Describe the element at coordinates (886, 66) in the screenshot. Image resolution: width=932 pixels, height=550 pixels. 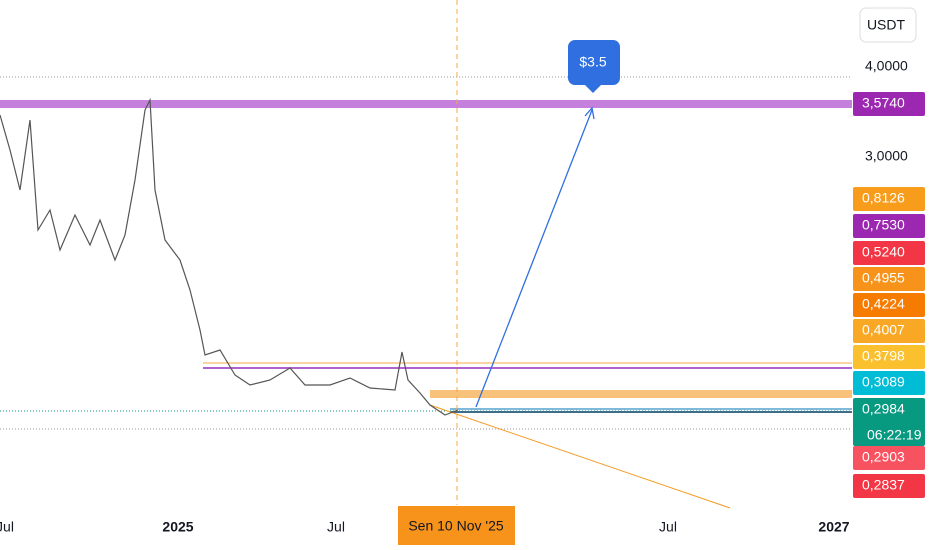
I see `price-level: 4,0000` at that location.